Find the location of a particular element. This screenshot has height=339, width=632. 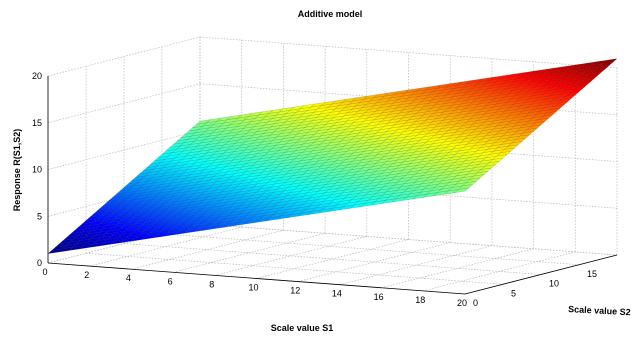

z-tick-label: 0 is located at coordinates (39, 263).